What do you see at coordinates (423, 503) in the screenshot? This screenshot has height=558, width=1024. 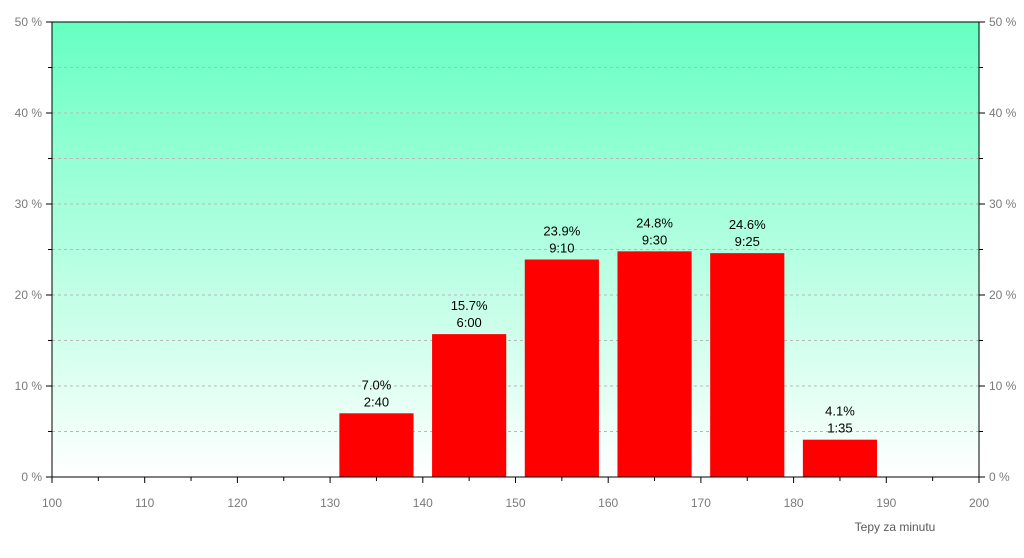 I see `x-tick-label: 140` at bounding box center [423, 503].